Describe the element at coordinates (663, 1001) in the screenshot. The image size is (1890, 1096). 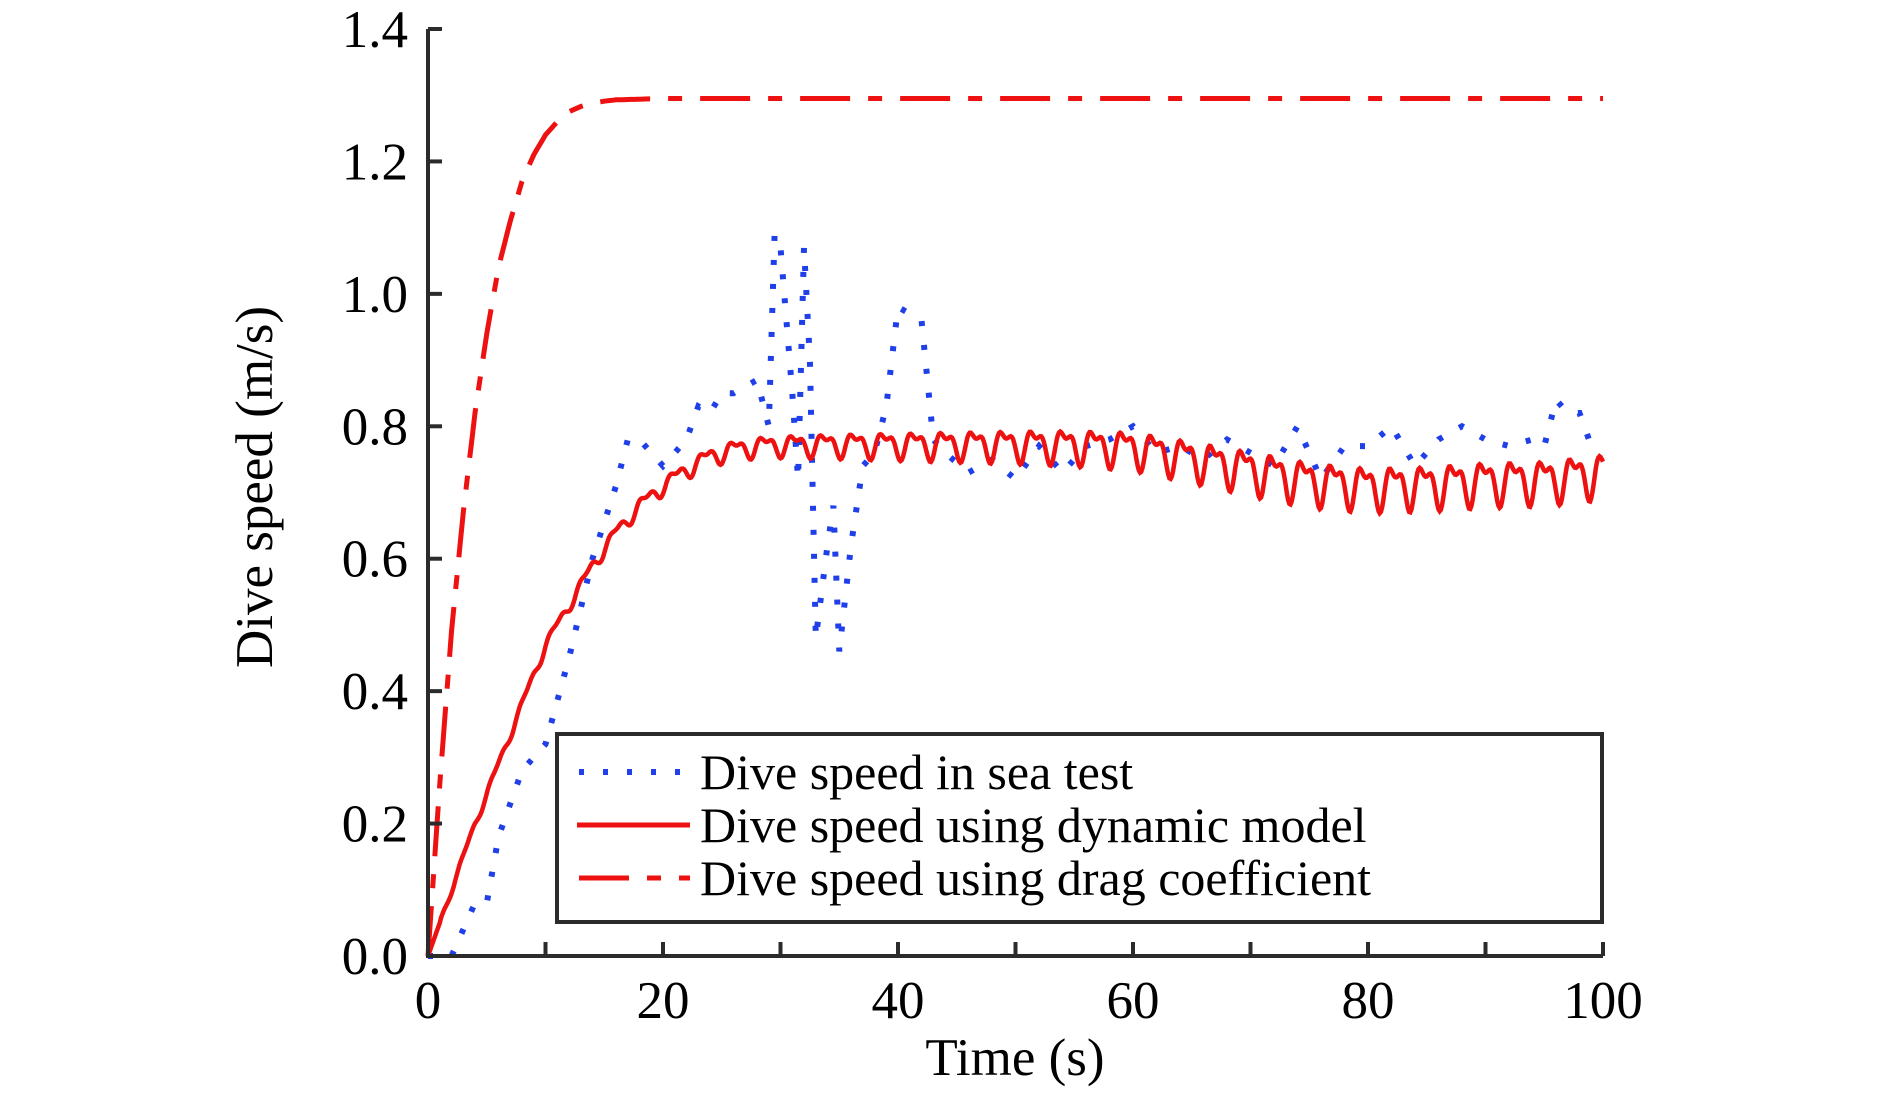
I see `x-tick-label: 20` at that location.